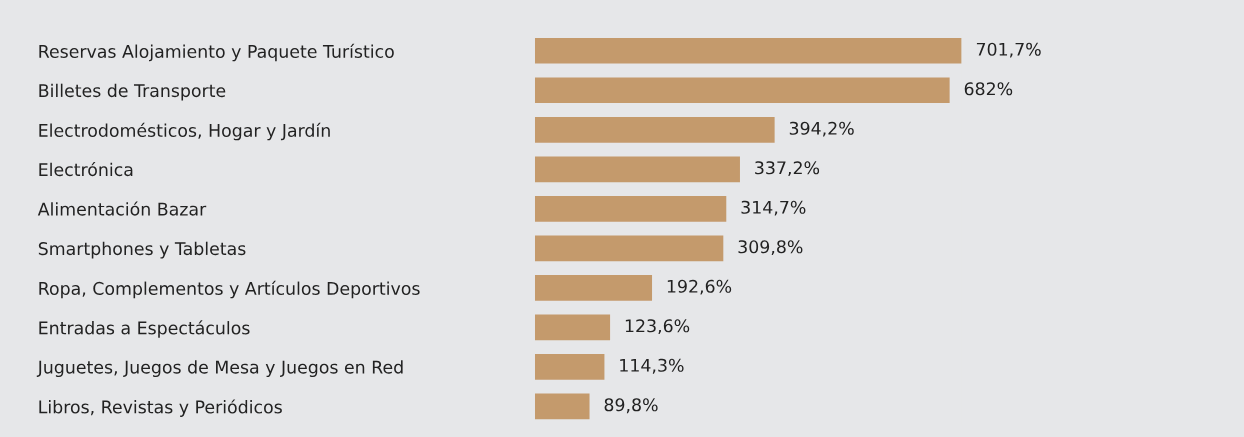 The height and width of the screenshot is (437, 1244). What do you see at coordinates (132, 92) in the screenshot?
I see `y-tick-label: Billetes de Transporte` at bounding box center [132, 92].